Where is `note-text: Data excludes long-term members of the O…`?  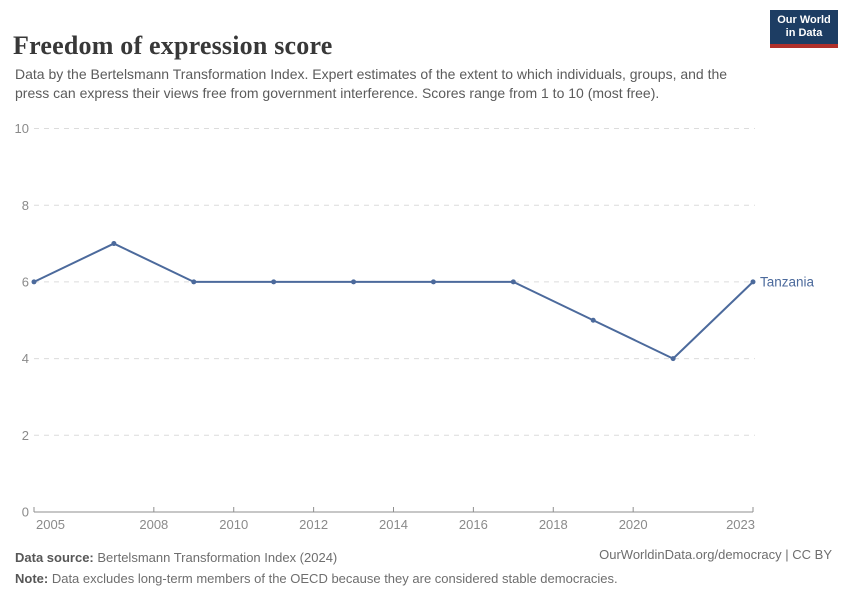
note-text: Data excludes long-term members of the O… is located at coordinates (333, 578).